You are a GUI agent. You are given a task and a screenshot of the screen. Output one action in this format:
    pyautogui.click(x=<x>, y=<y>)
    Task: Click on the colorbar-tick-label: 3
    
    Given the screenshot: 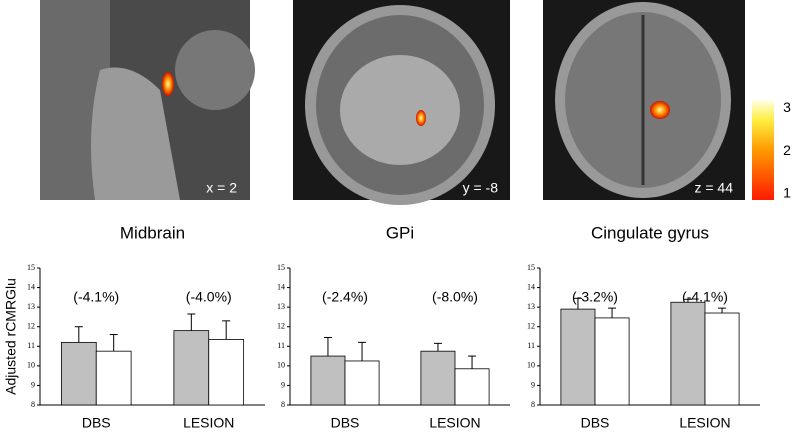 What is the action you would take?
    pyautogui.click(x=787, y=107)
    